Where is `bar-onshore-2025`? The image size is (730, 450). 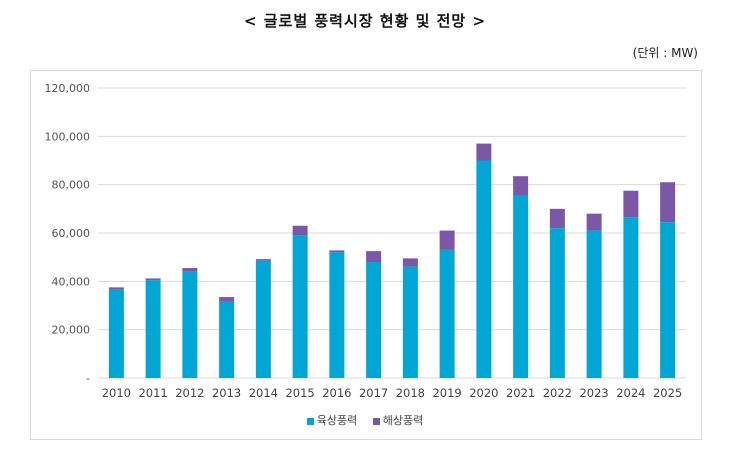 bar-onshore-2025 is located at coordinates (668, 300).